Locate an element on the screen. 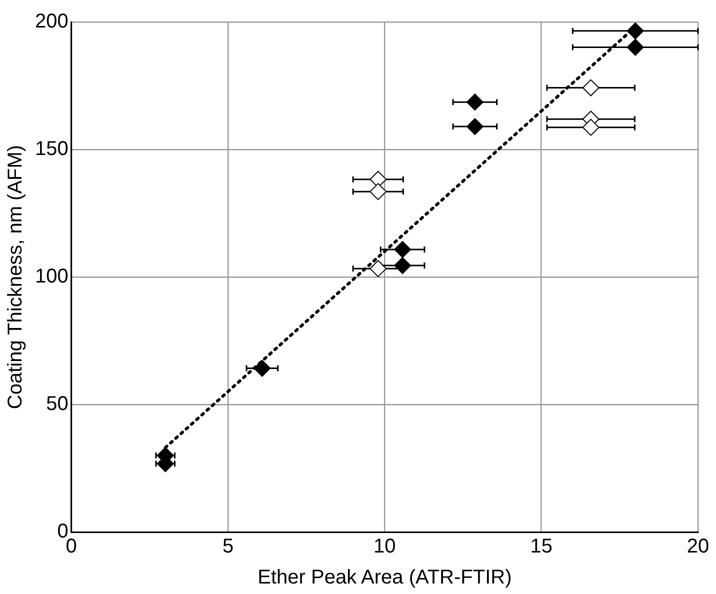 The width and height of the screenshot is (716, 594). x-tick-label: 20 is located at coordinates (698, 547).